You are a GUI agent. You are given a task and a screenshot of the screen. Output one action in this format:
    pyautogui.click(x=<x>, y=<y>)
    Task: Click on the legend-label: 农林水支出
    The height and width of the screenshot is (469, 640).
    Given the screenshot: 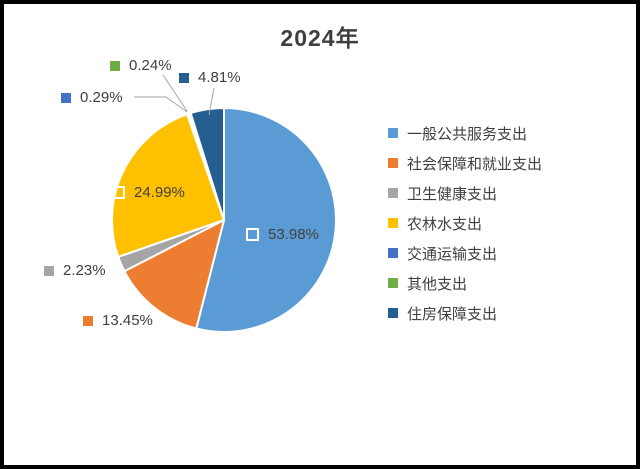 What is the action you would take?
    pyautogui.click(x=445, y=224)
    